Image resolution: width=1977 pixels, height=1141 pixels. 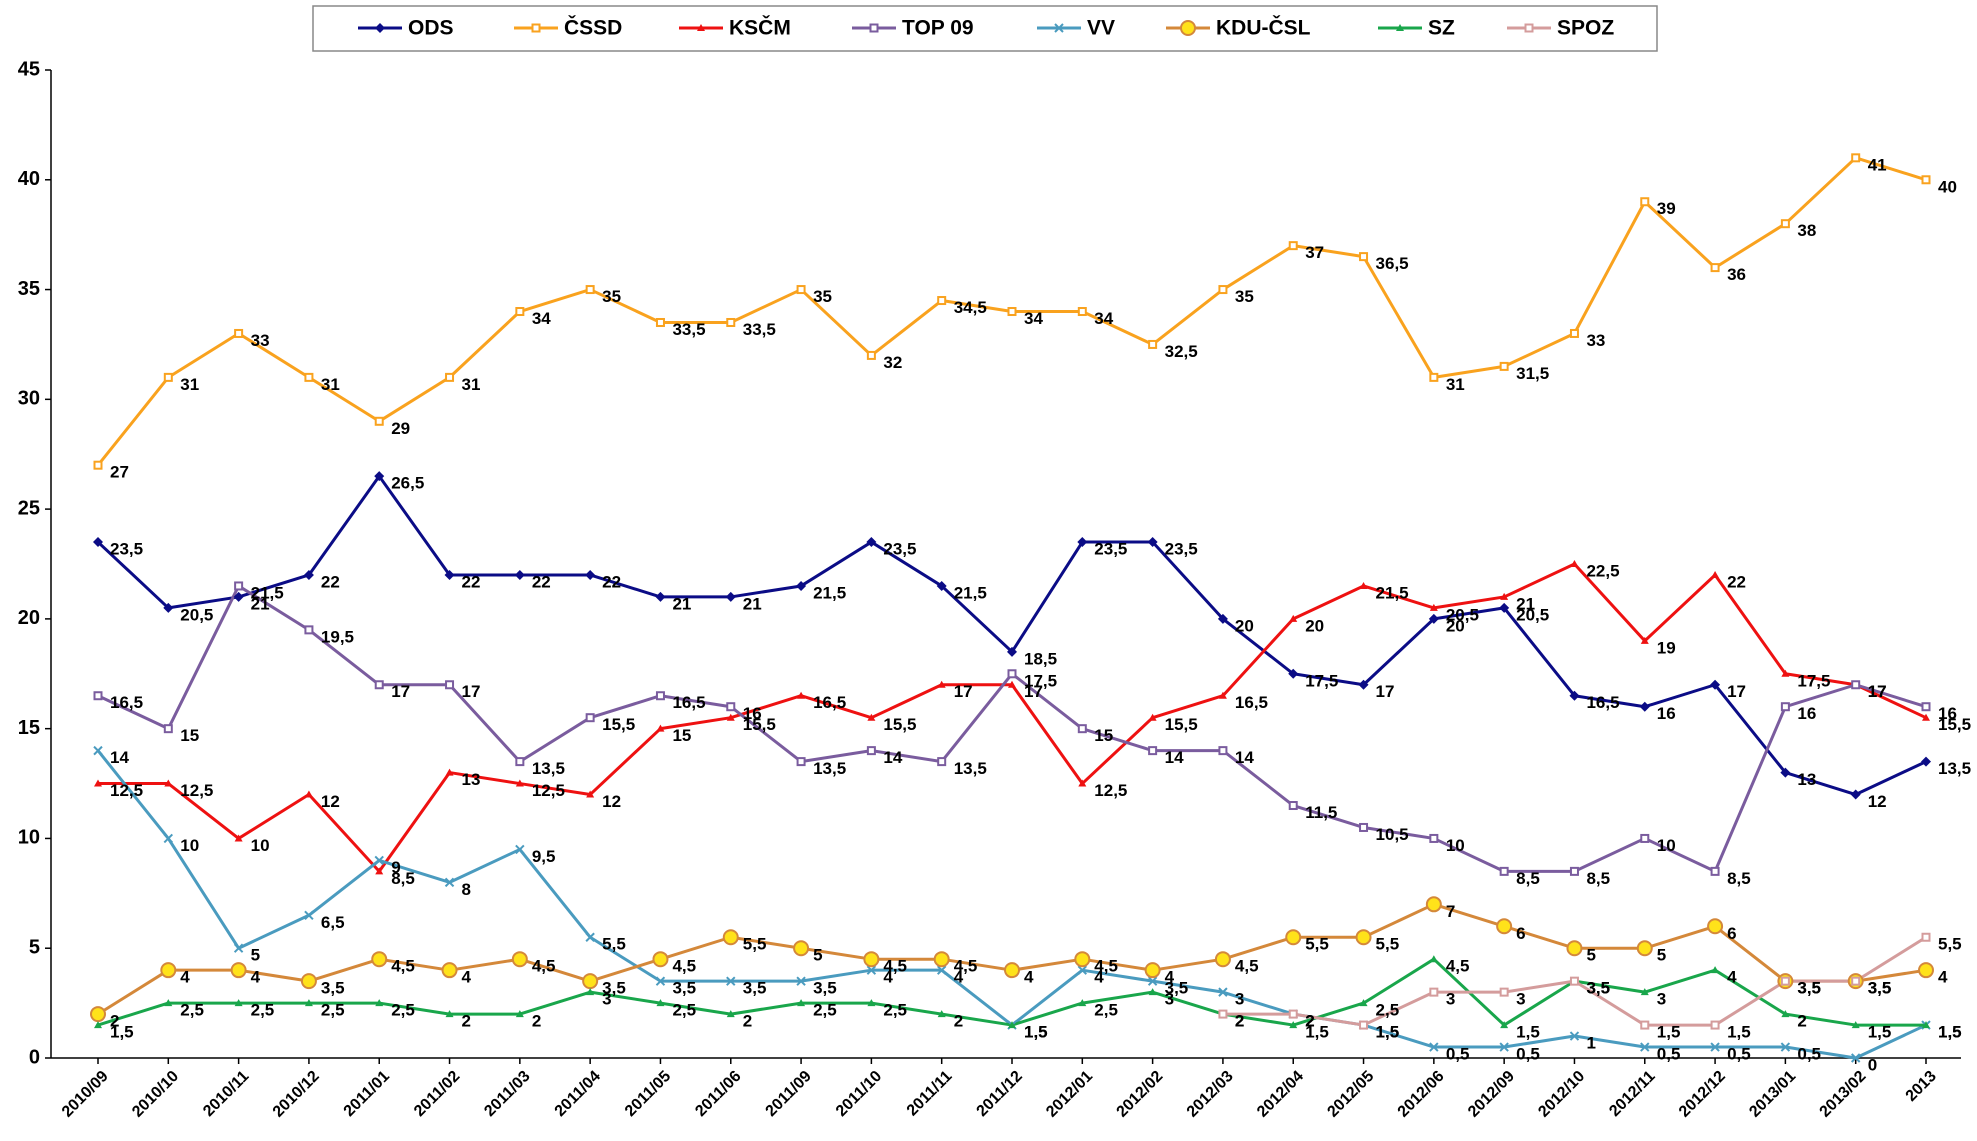 What do you see at coordinates (1244, 296) in the screenshot?
I see `value-label: 35` at bounding box center [1244, 296].